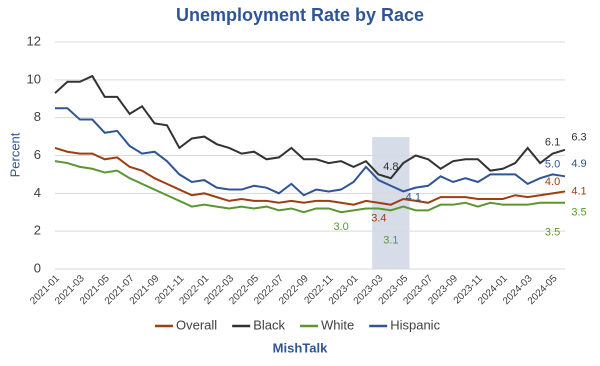 Image resolution: width=600 pixels, height=366 pixels. Describe the element at coordinates (390, 167) in the screenshot. I see `data-label: 4.8` at that location.